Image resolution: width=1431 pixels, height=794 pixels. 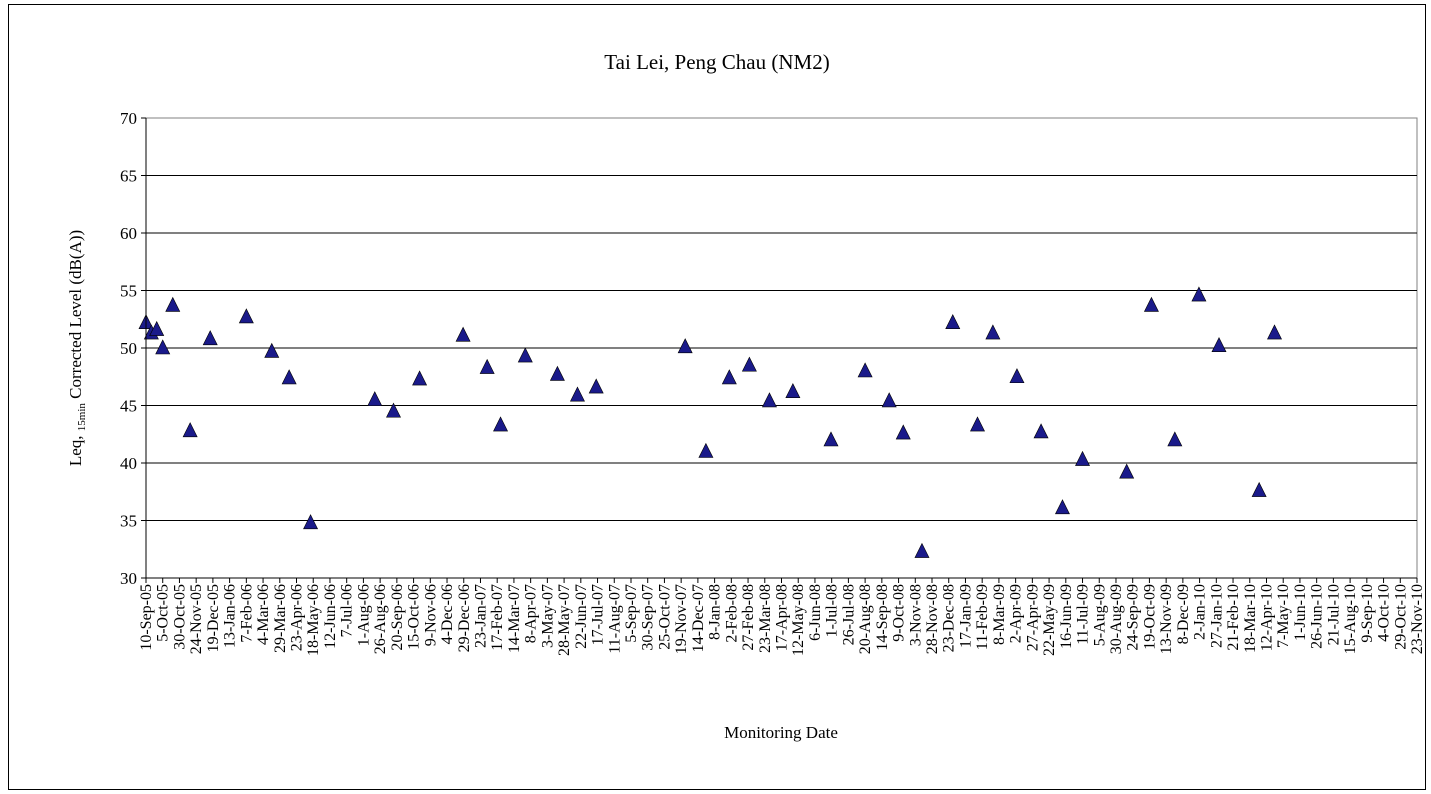 What do you see at coordinates (363, 615) in the screenshot?
I see `x-tick-label: 1-Aug-06` at bounding box center [363, 615].